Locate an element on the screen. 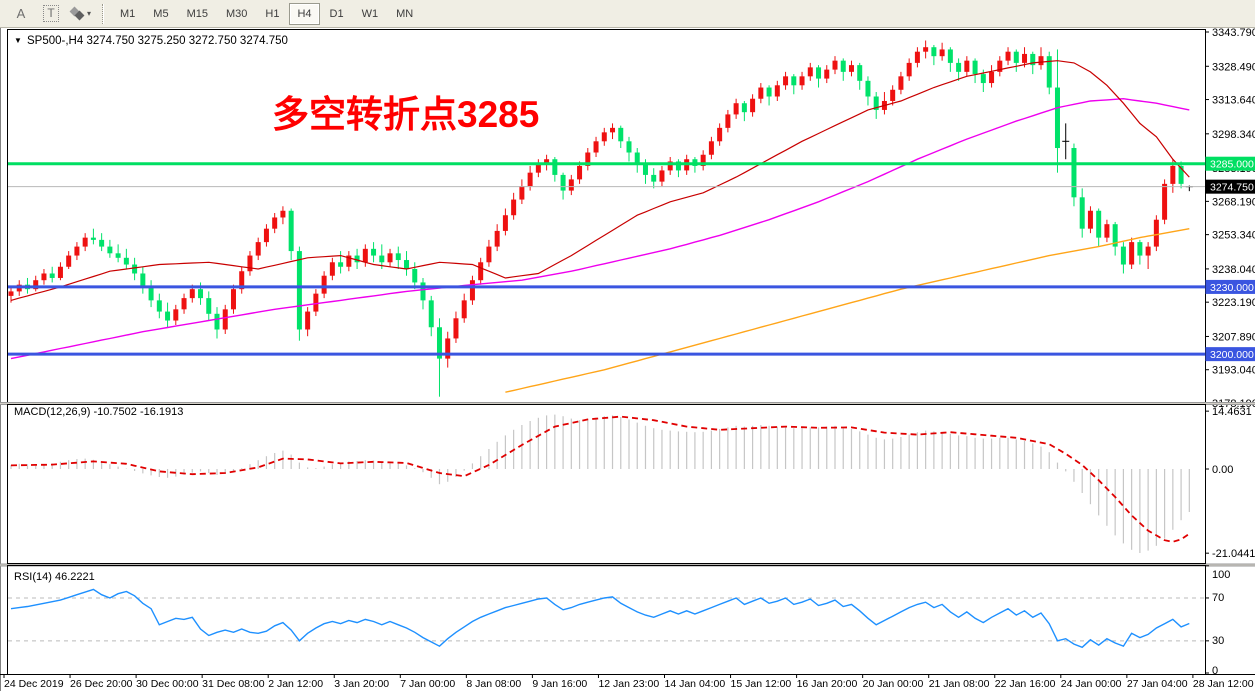 The image size is (1255, 691). rsi-line is located at coordinates (600, 618).